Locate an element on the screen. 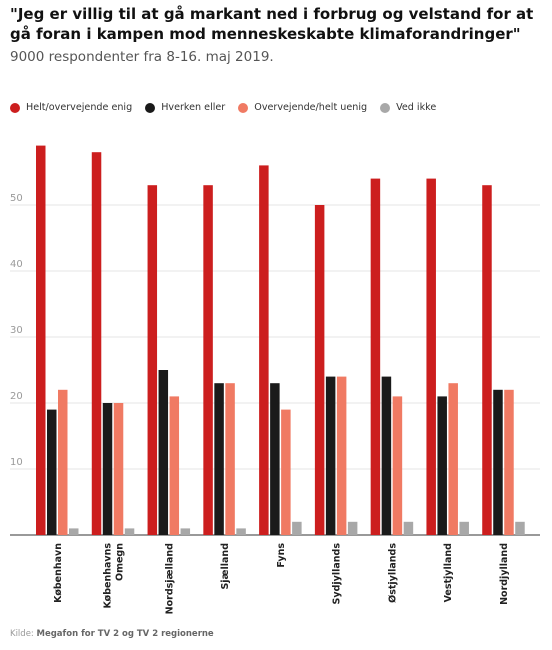  x-tick-label-line: Fyns is located at coordinates (281, 555).